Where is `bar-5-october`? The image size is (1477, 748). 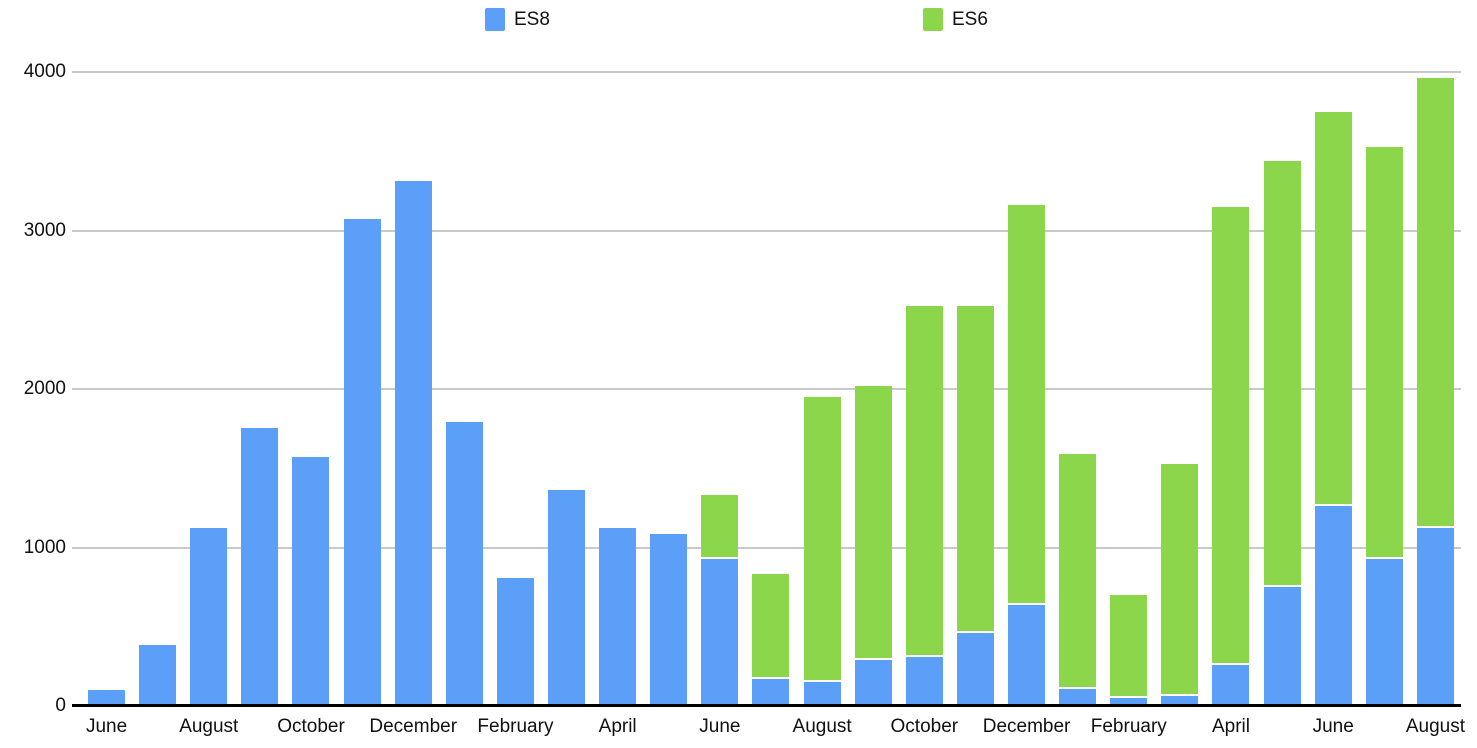
bar-5-october is located at coordinates (310, 389).